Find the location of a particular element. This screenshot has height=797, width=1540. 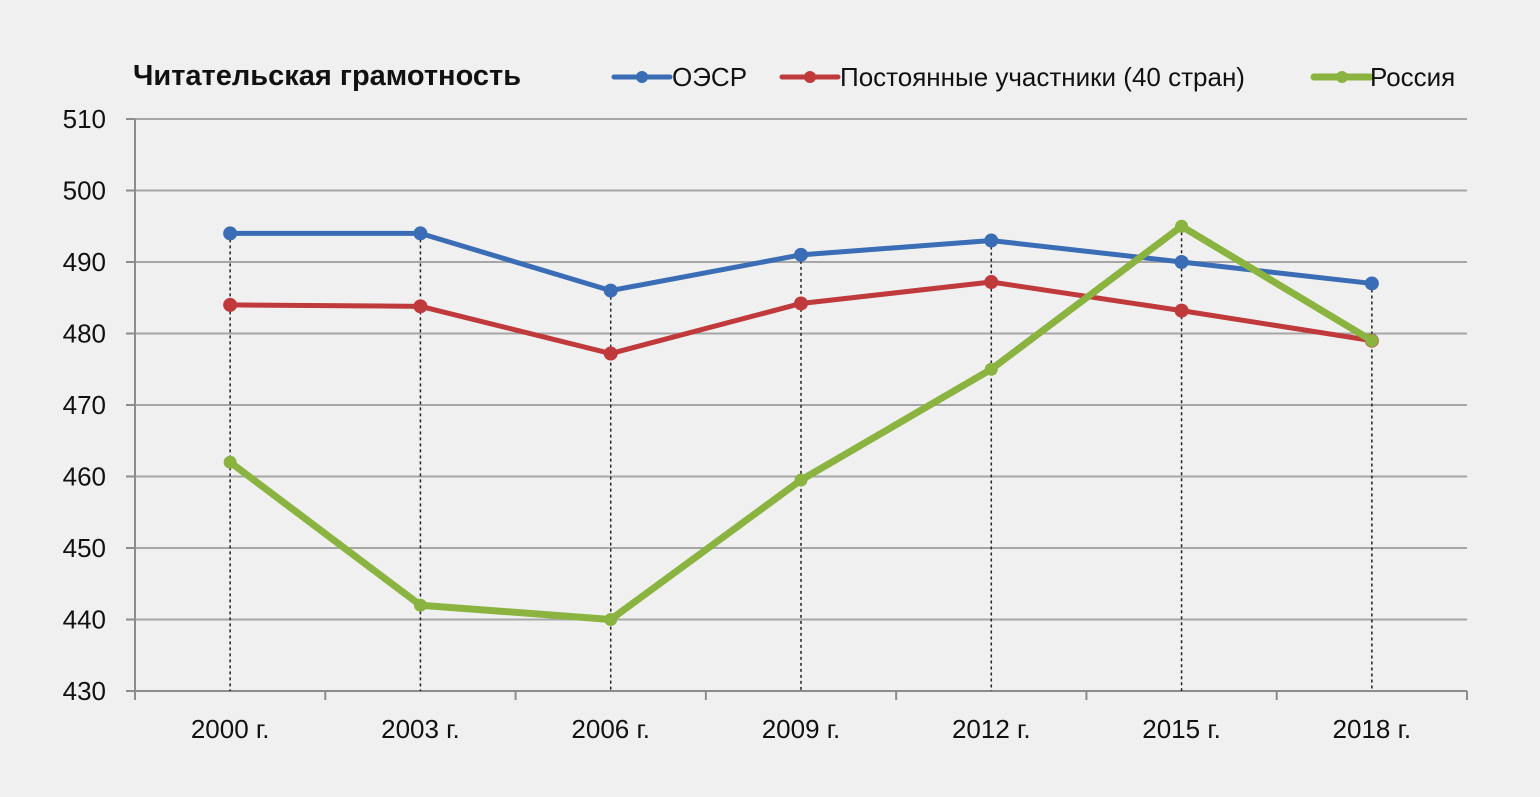

legend-label: Постоянные участники (40 стран) is located at coordinates (1042, 77).